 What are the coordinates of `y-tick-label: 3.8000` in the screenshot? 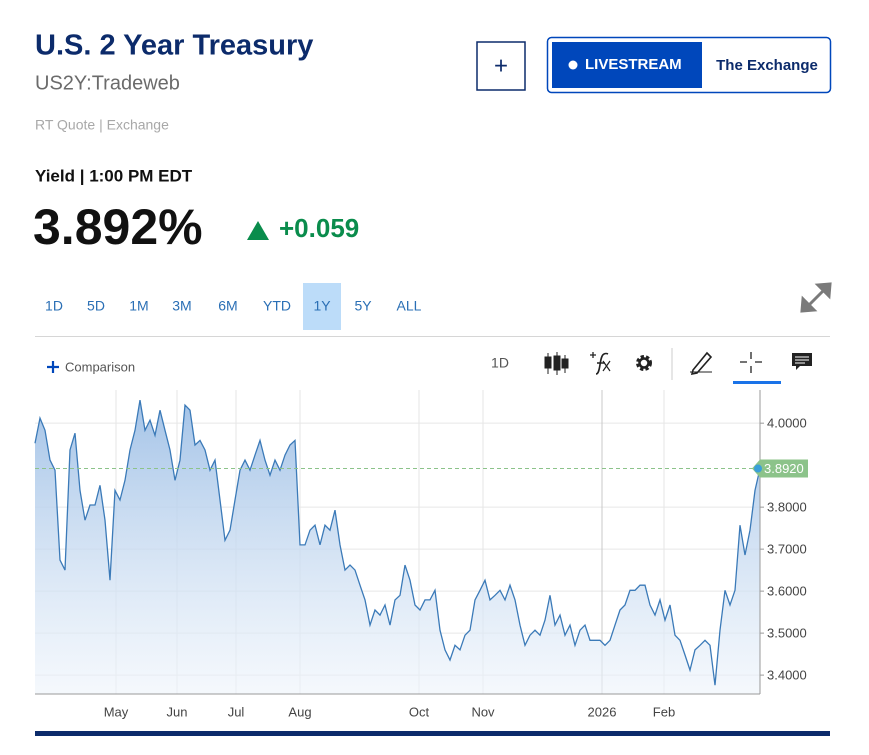 It's located at (787, 507).